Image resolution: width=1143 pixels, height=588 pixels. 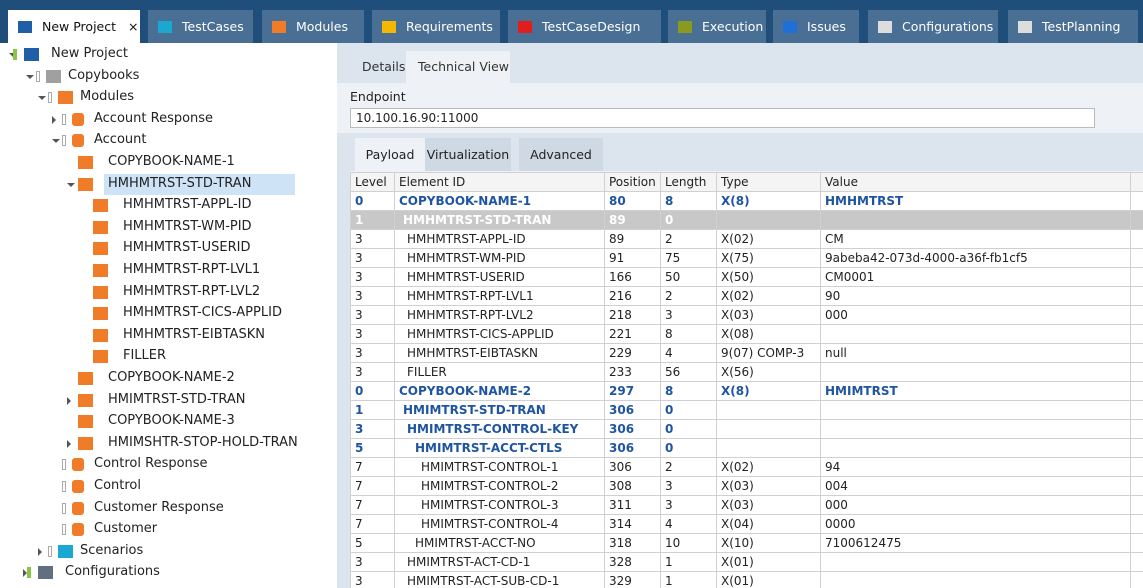 What do you see at coordinates (633, 353) in the screenshot?
I see `table-cell: 229` at bounding box center [633, 353].